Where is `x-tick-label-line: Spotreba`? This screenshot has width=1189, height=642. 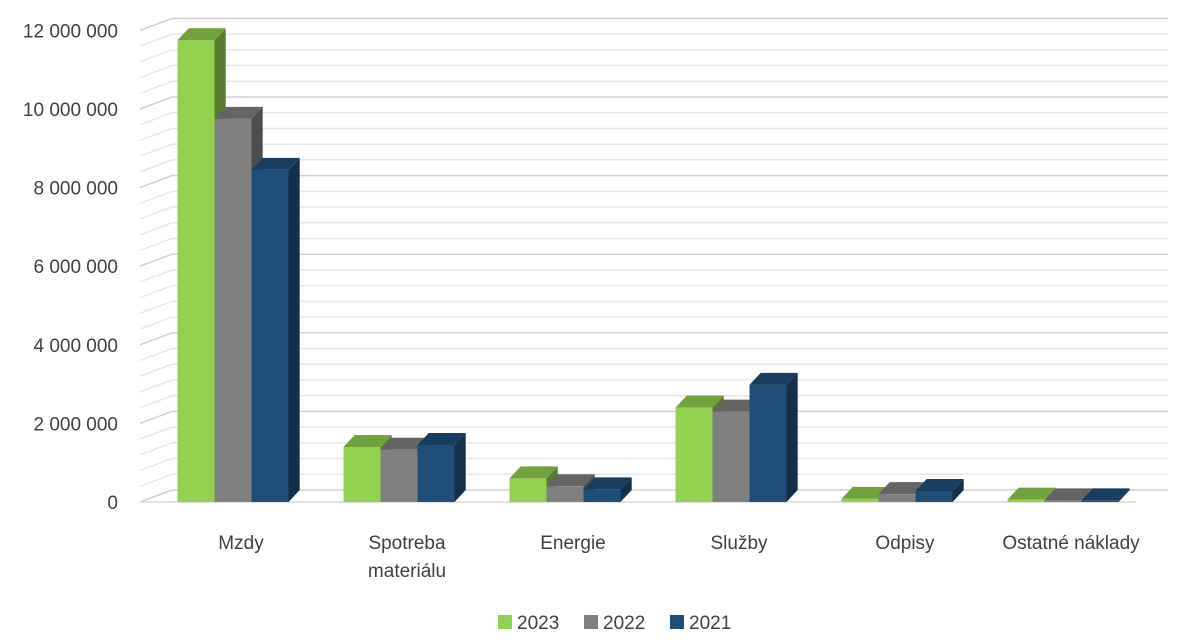
x-tick-label-line: Spotreba is located at coordinates (407, 543).